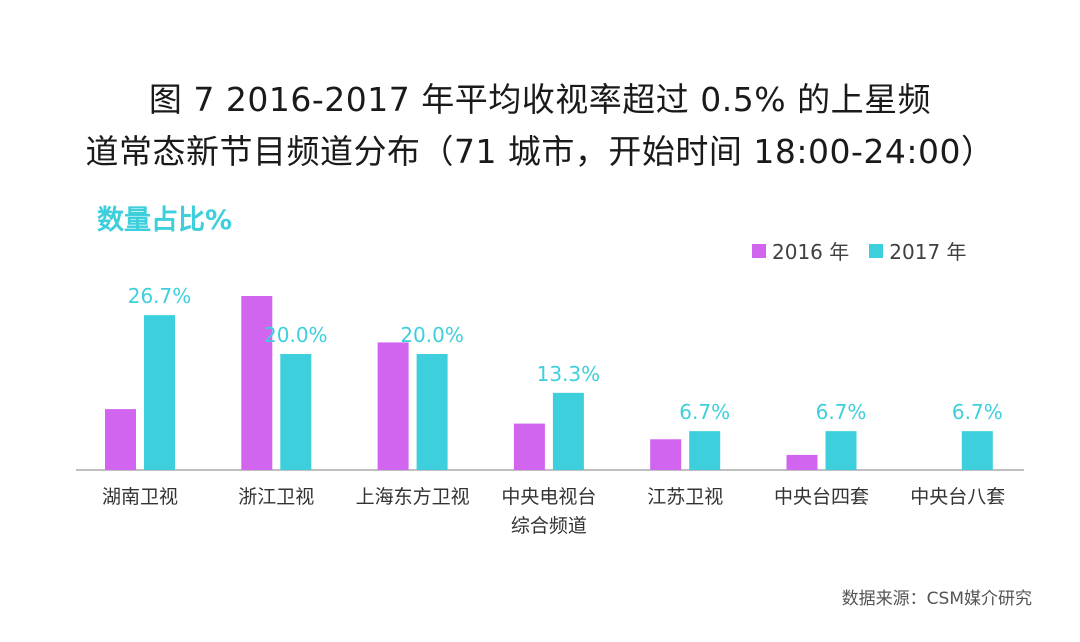 The height and width of the screenshot is (642, 1080). What do you see at coordinates (928, 252) in the screenshot?
I see `legend-label-2017: 2017 年` at bounding box center [928, 252].